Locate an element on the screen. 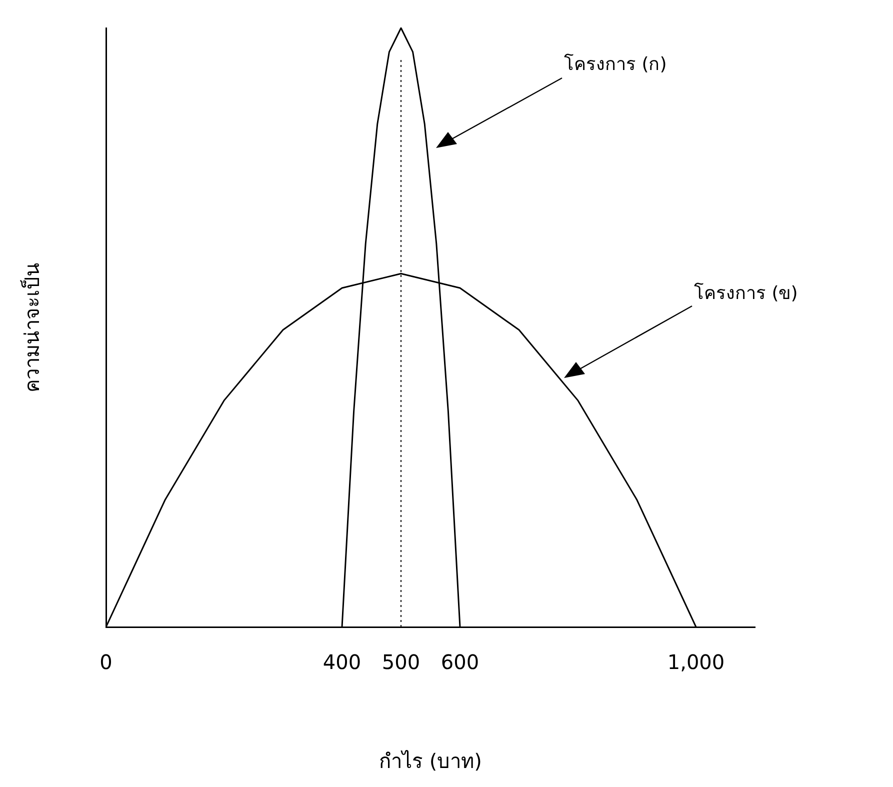  annotation: โครงการ (ข) is located at coordinates (746, 293).